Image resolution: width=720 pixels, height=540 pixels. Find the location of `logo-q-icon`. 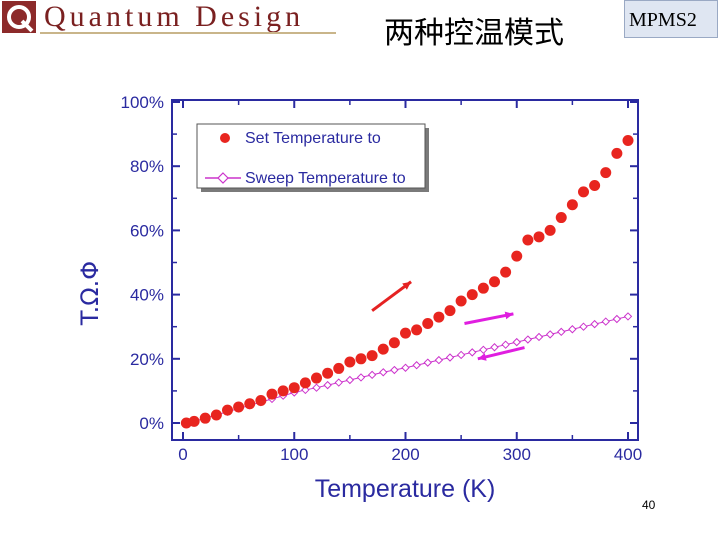

logo-q-icon is located at coordinates (19, 17).